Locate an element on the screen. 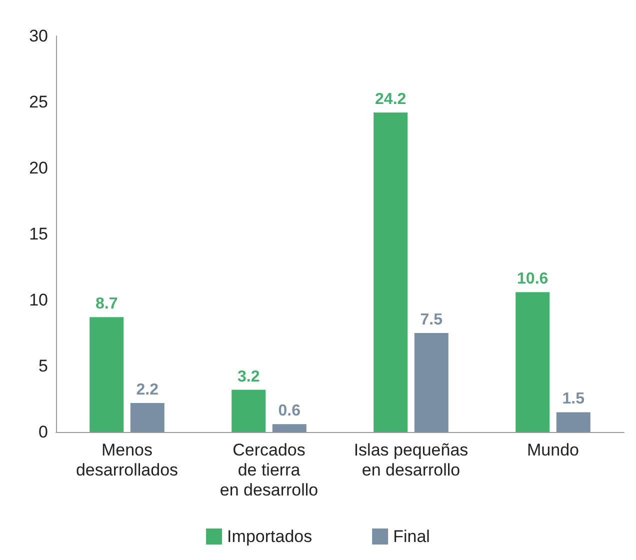 The image size is (636, 560). x-tick-label: Mundo is located at coordinates (553, 450).